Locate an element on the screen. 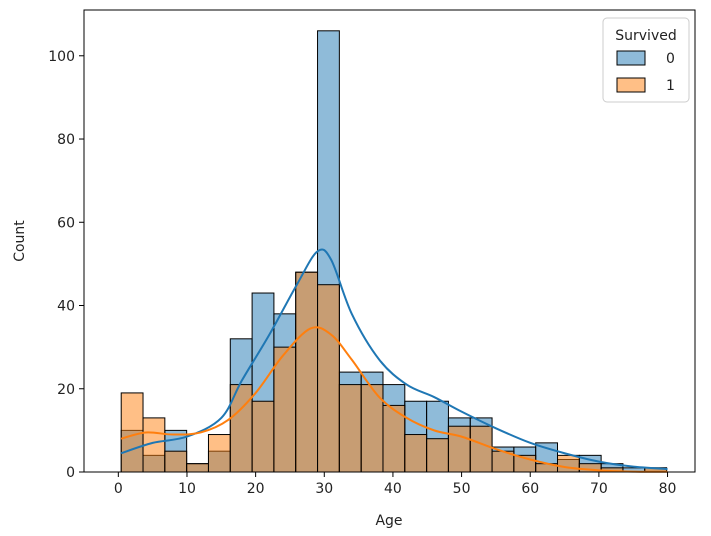  x-axis-ticks: 0 10 20 30 40 50 60 70 80 is located at coordinates (395, 484).